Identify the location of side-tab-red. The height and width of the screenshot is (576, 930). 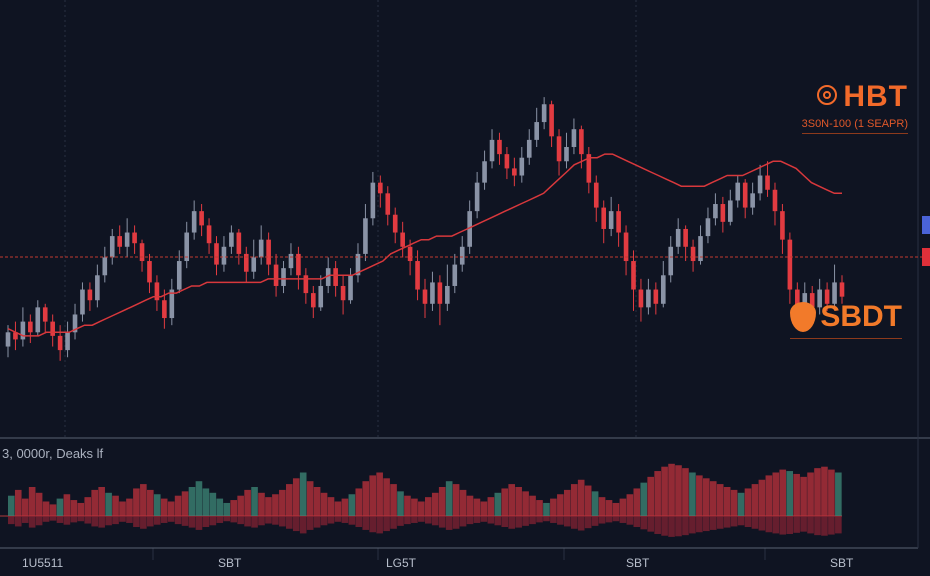
(926, 257).